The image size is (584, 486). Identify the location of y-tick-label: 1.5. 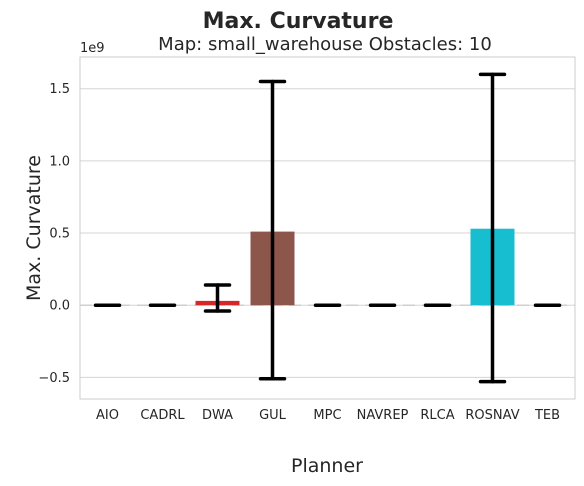
(59, 89).